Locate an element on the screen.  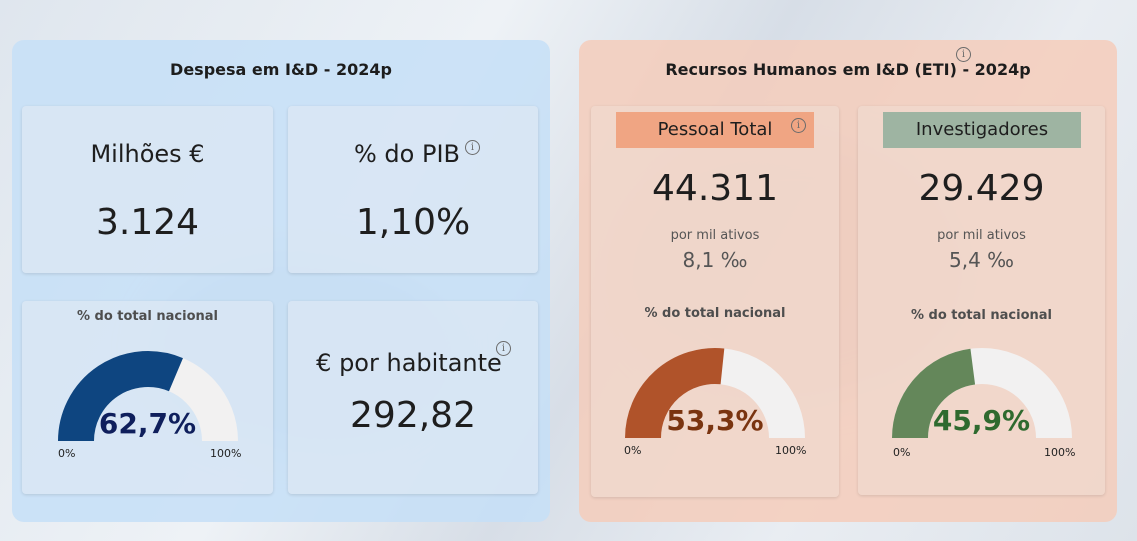
millions-card: Milhões € 3.124 is located at coordinates (147, 189).